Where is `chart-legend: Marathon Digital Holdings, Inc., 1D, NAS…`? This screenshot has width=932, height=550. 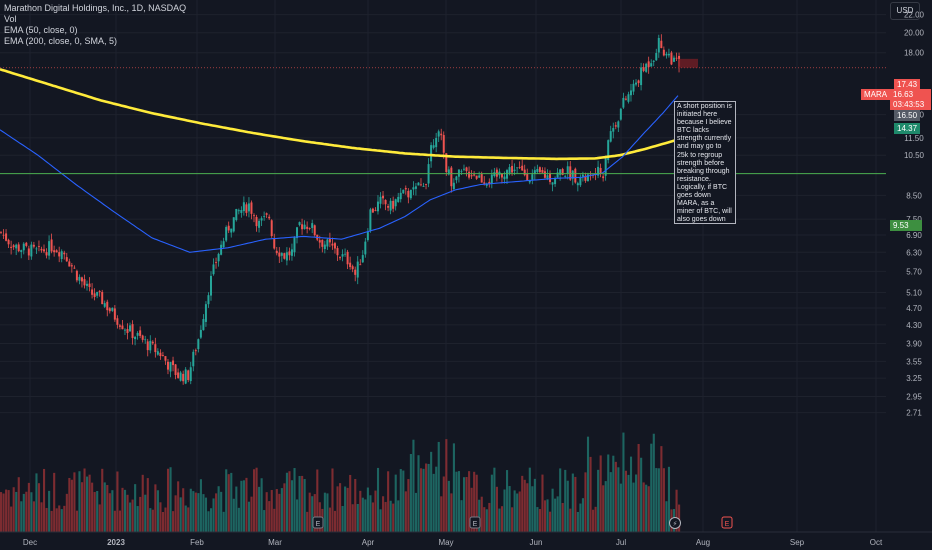 chart-legend: Marathon Digital Holdings, Inc., 1D, NAS… is located at coordinates (95, 25).